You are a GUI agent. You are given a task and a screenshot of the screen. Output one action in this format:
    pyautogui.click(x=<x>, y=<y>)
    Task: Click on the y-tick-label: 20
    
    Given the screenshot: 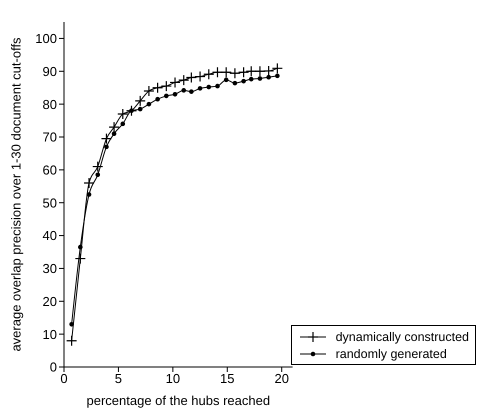 What is the action you would take?
    pyautogui.click(x=49, y=301)
    